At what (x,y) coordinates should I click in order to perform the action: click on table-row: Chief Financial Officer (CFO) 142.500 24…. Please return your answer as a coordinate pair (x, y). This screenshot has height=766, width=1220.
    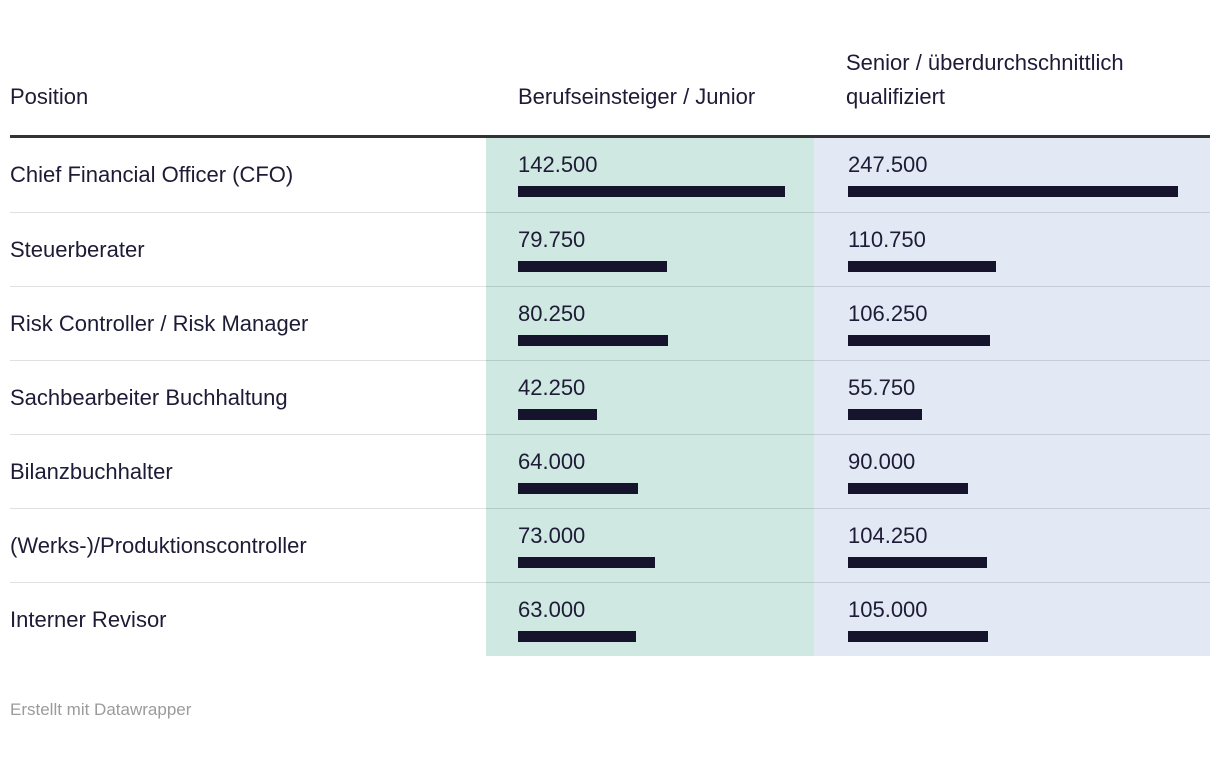
    Looking at the image, I should click on (610, 175).